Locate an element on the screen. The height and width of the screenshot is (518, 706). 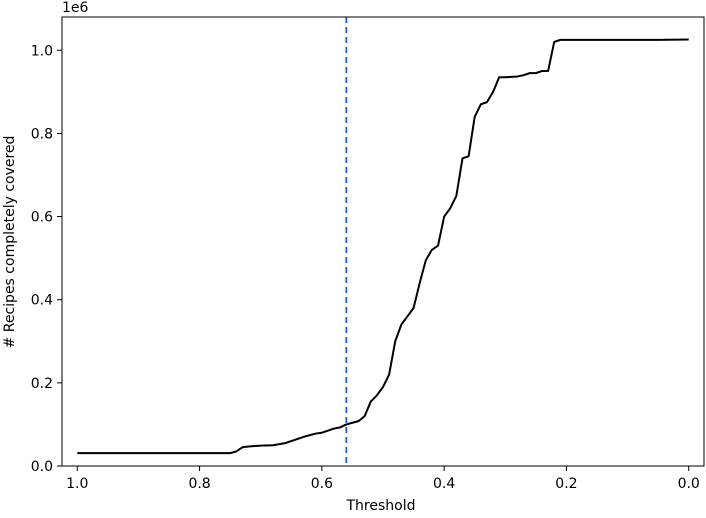
x-axis-label: Threshold is located at coordinates (381, 506).